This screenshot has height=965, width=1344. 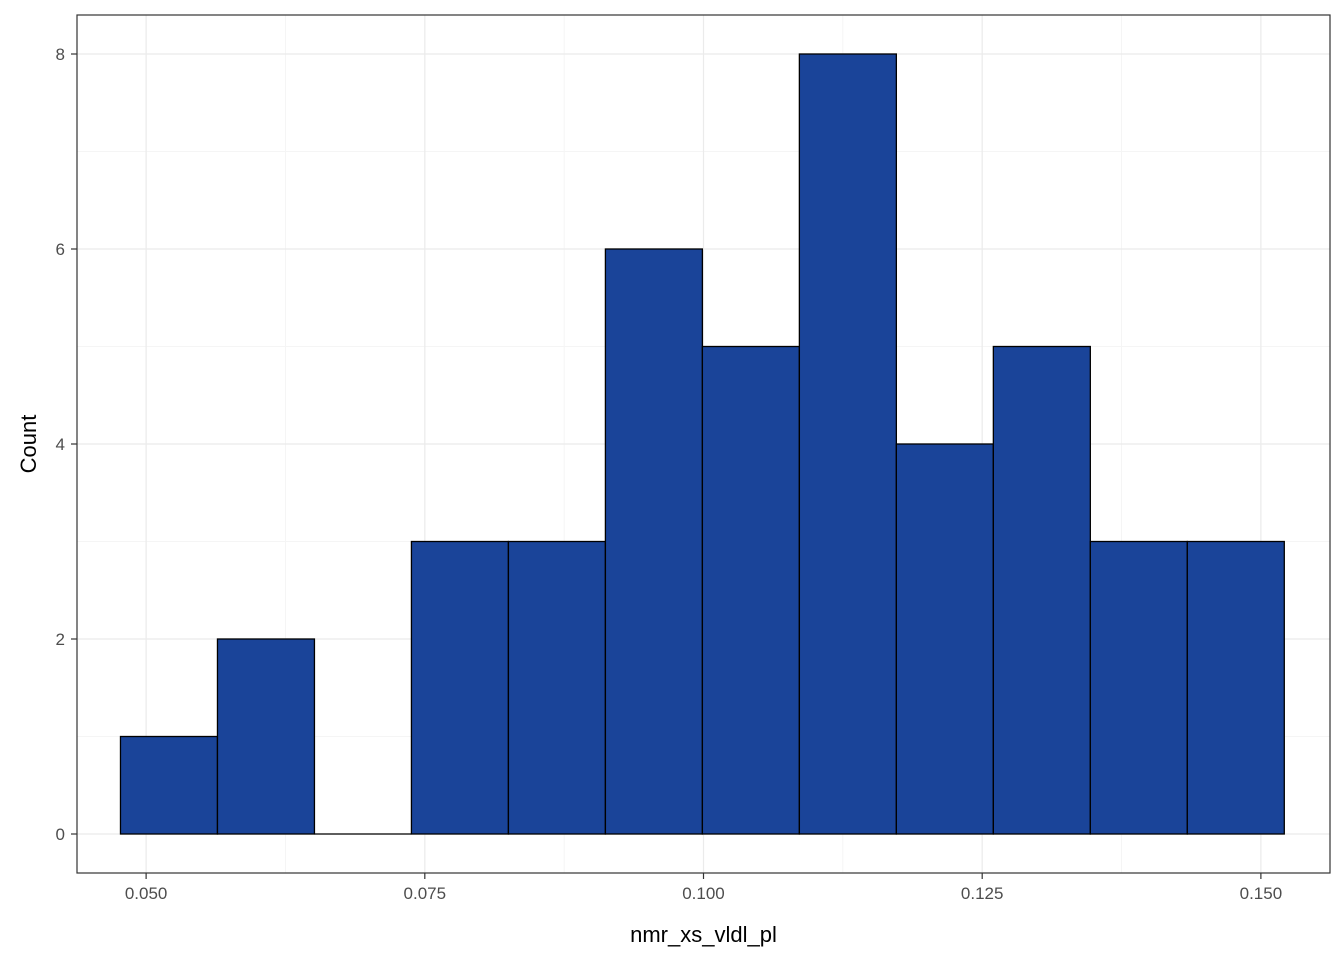 I want to click on x-tick-label: 0.150, so click(x=1261, y=893).